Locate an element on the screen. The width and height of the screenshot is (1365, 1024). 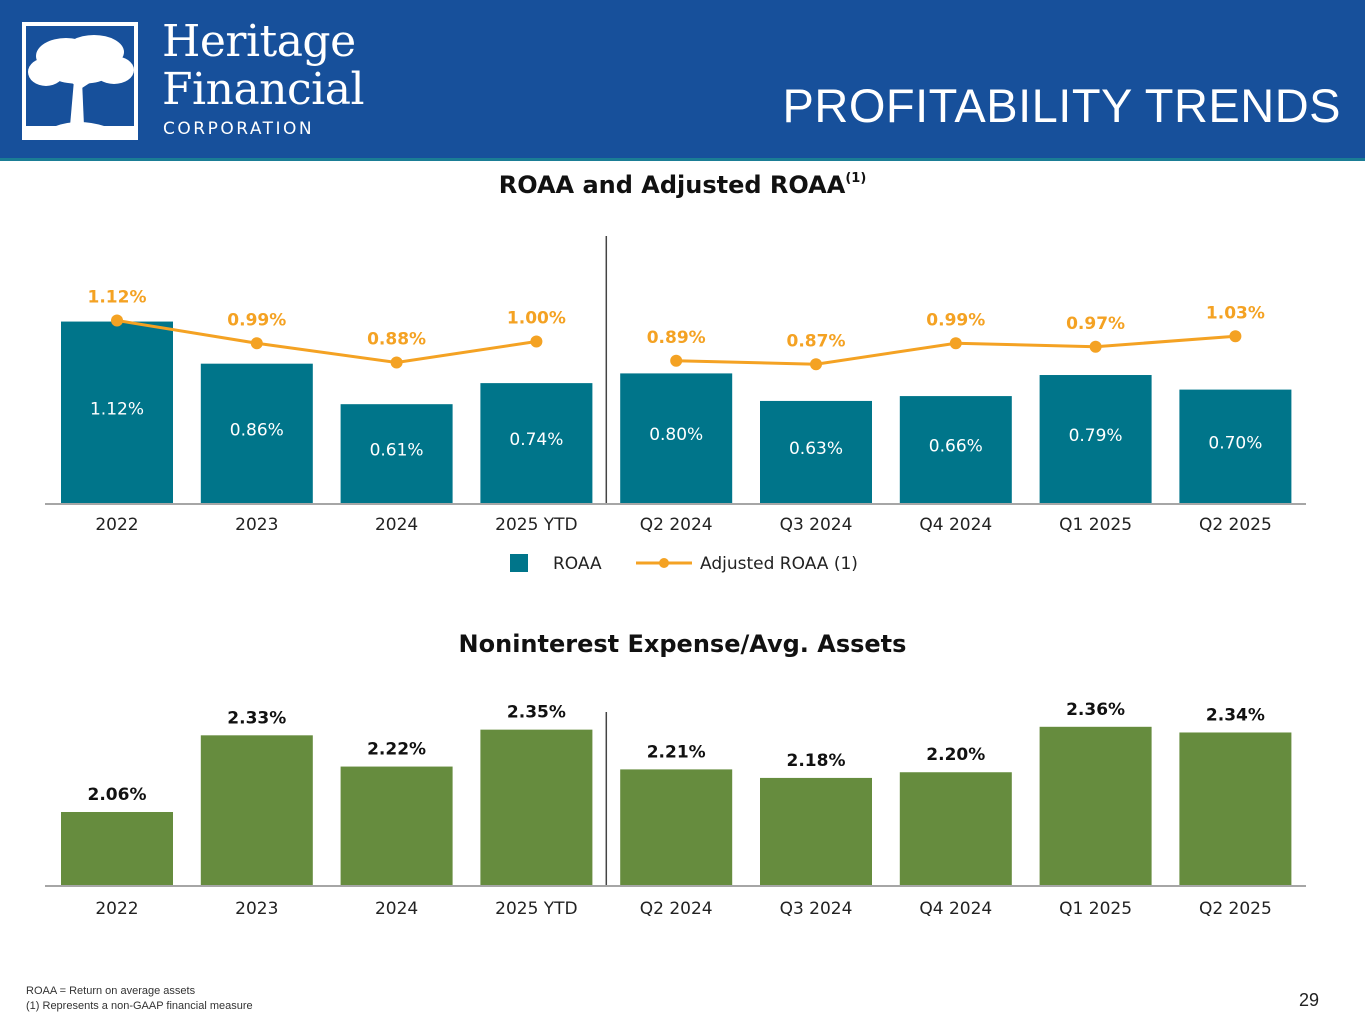
page-number: 29 is located at coordinates (1308, 1000).